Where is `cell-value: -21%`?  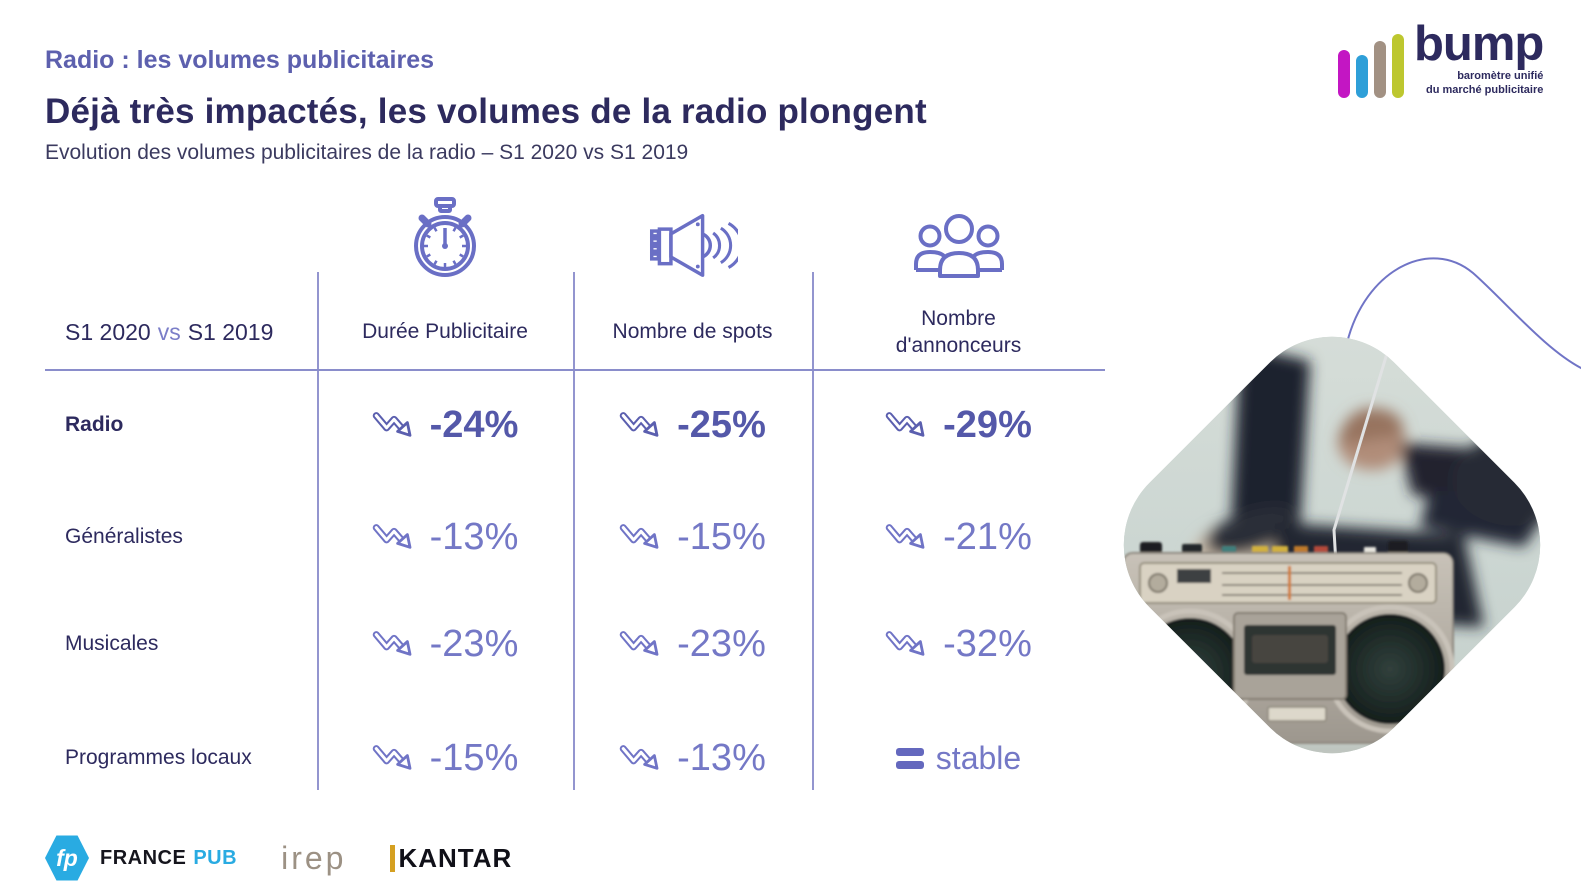 cell-value: -21% is located at coordinates (987, 536).